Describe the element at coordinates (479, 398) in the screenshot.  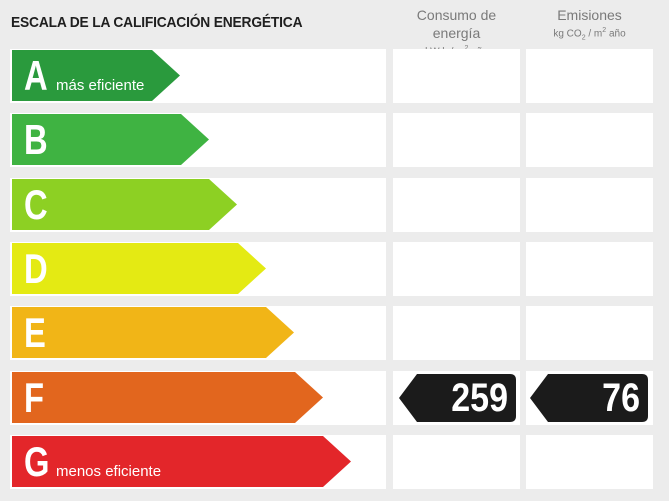
I see `consumo-result-badge-value: 259` at that location.